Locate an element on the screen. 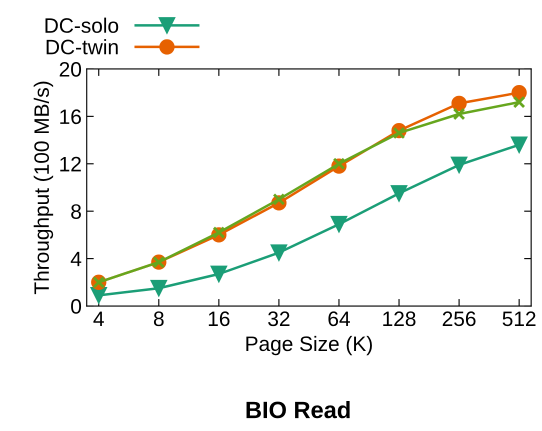 The width and height of the screenshot is (542, 431). x-tick-label: 64 is located at coordinates (339, 318).